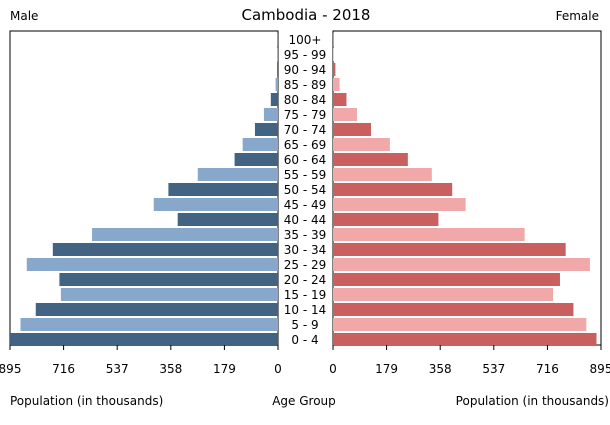 This screenshot has height=425, width=610. I want to click on age-group-label: 45 - 49, so click(305, 205).